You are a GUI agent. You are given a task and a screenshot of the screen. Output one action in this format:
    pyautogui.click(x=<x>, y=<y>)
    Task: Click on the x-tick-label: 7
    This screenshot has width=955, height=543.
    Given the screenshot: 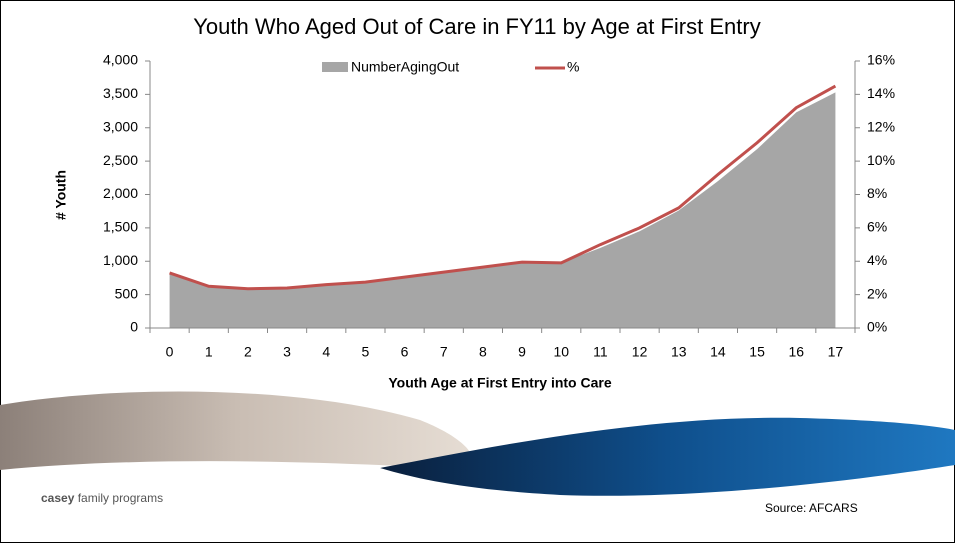 What is the action you would take?
    pyautogui.click(x=444, y=352)
    